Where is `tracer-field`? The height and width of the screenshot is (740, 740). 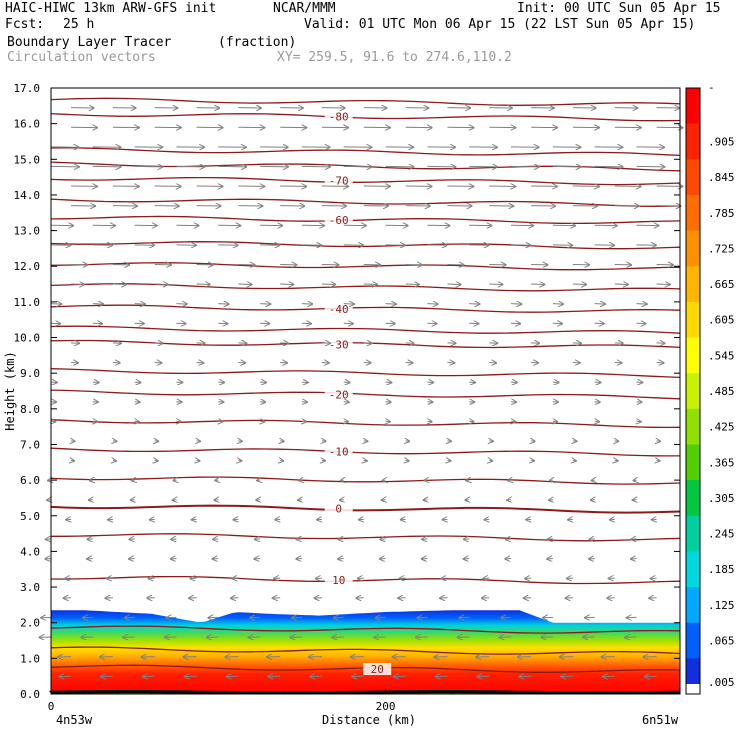
tracer-field is located at coordinates (365, 652).